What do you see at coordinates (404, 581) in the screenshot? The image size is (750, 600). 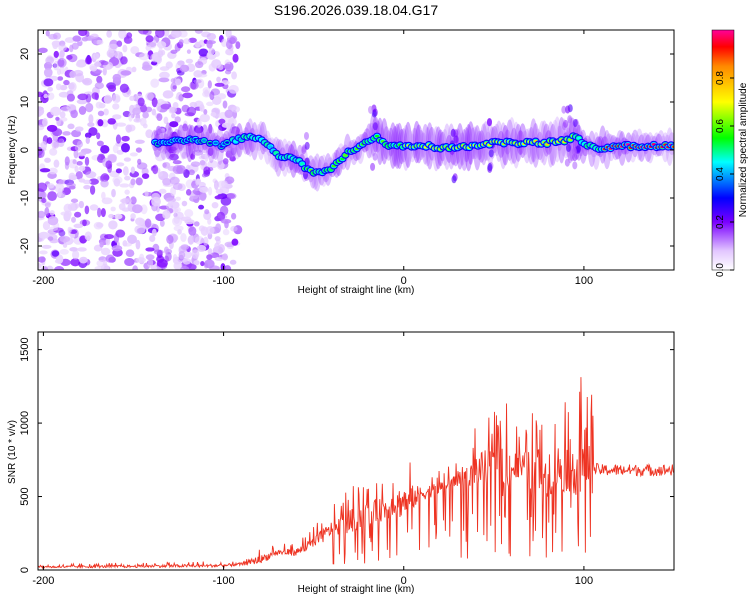 I see `snr-x-tick-label: 0` at bounding box center [404, 581].